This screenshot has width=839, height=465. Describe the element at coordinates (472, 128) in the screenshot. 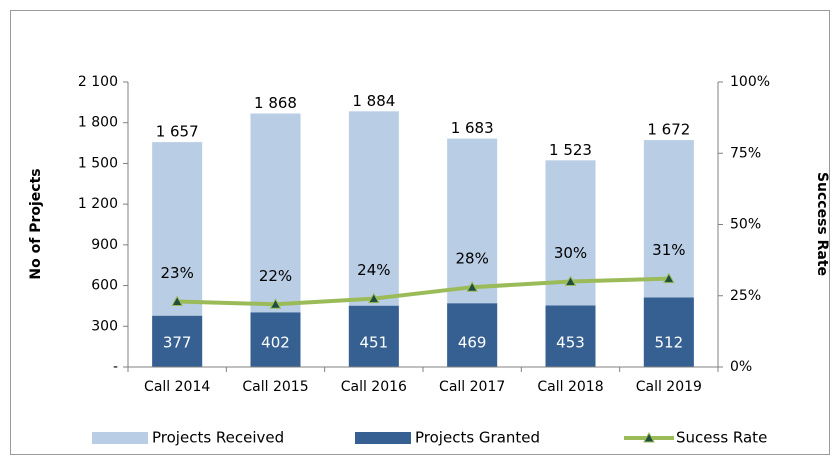

I see `data-label: 1 683` at that location.